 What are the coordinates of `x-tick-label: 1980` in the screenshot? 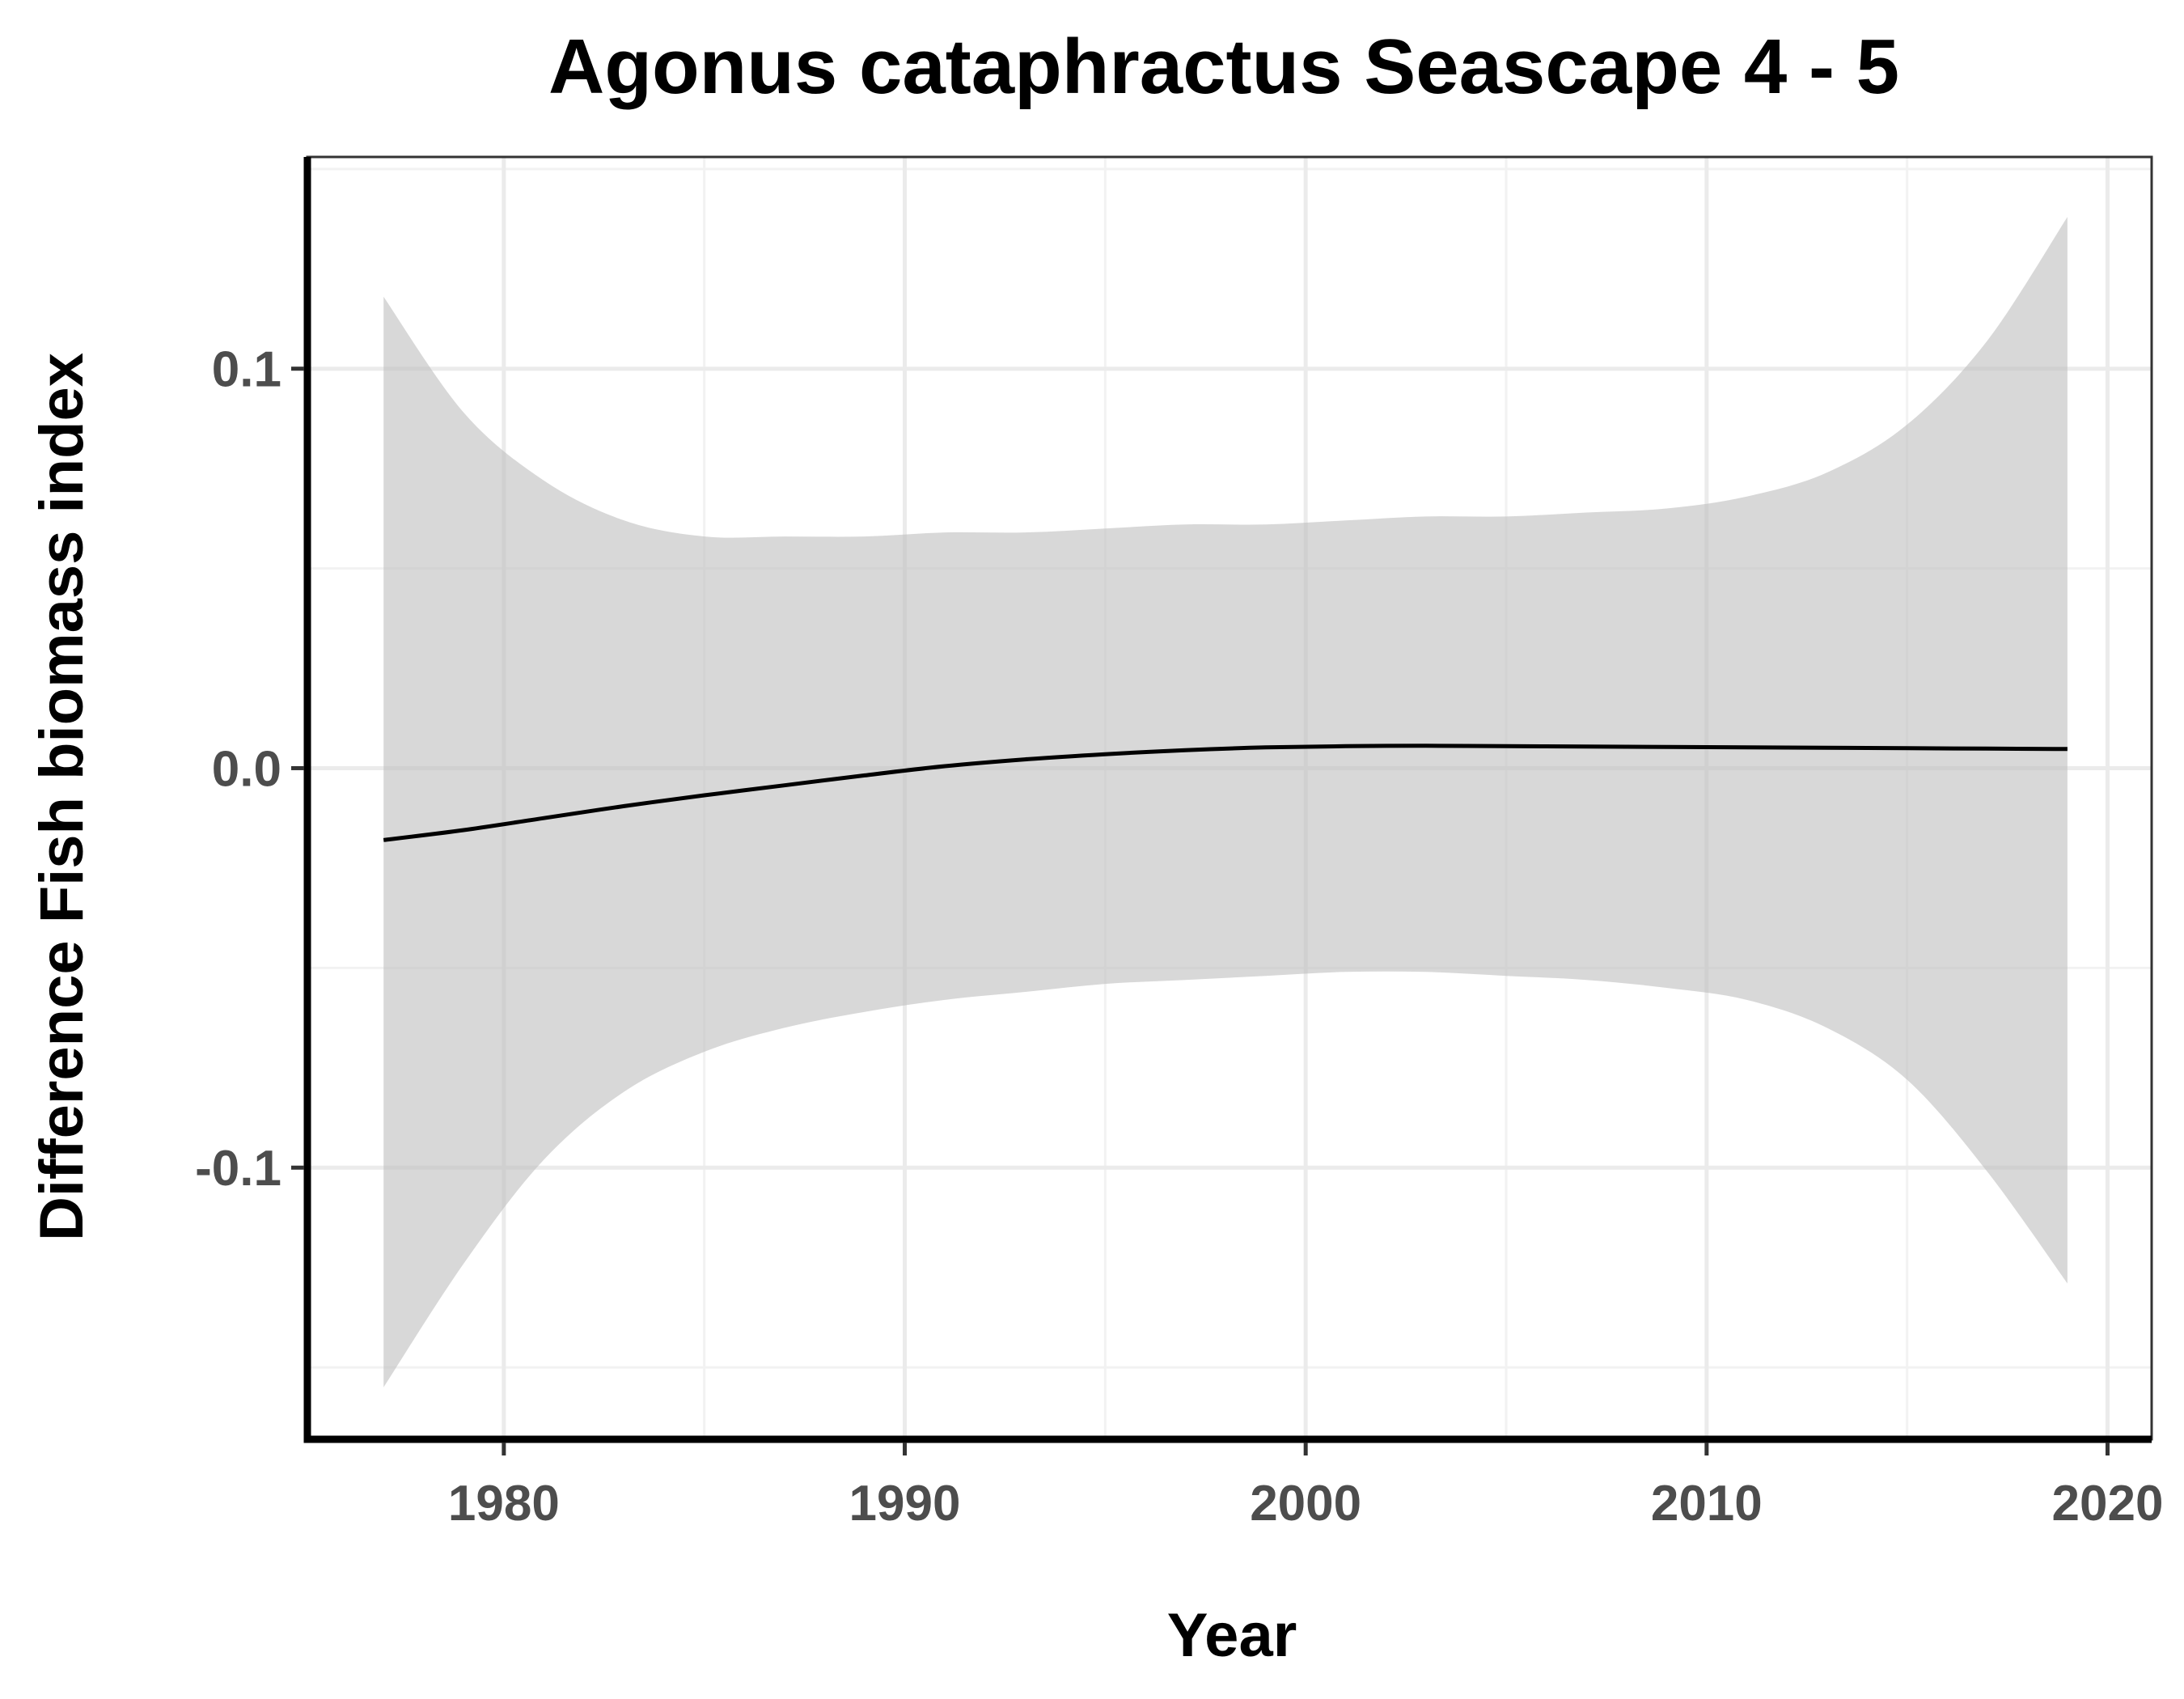 It's located at (504, 1504).